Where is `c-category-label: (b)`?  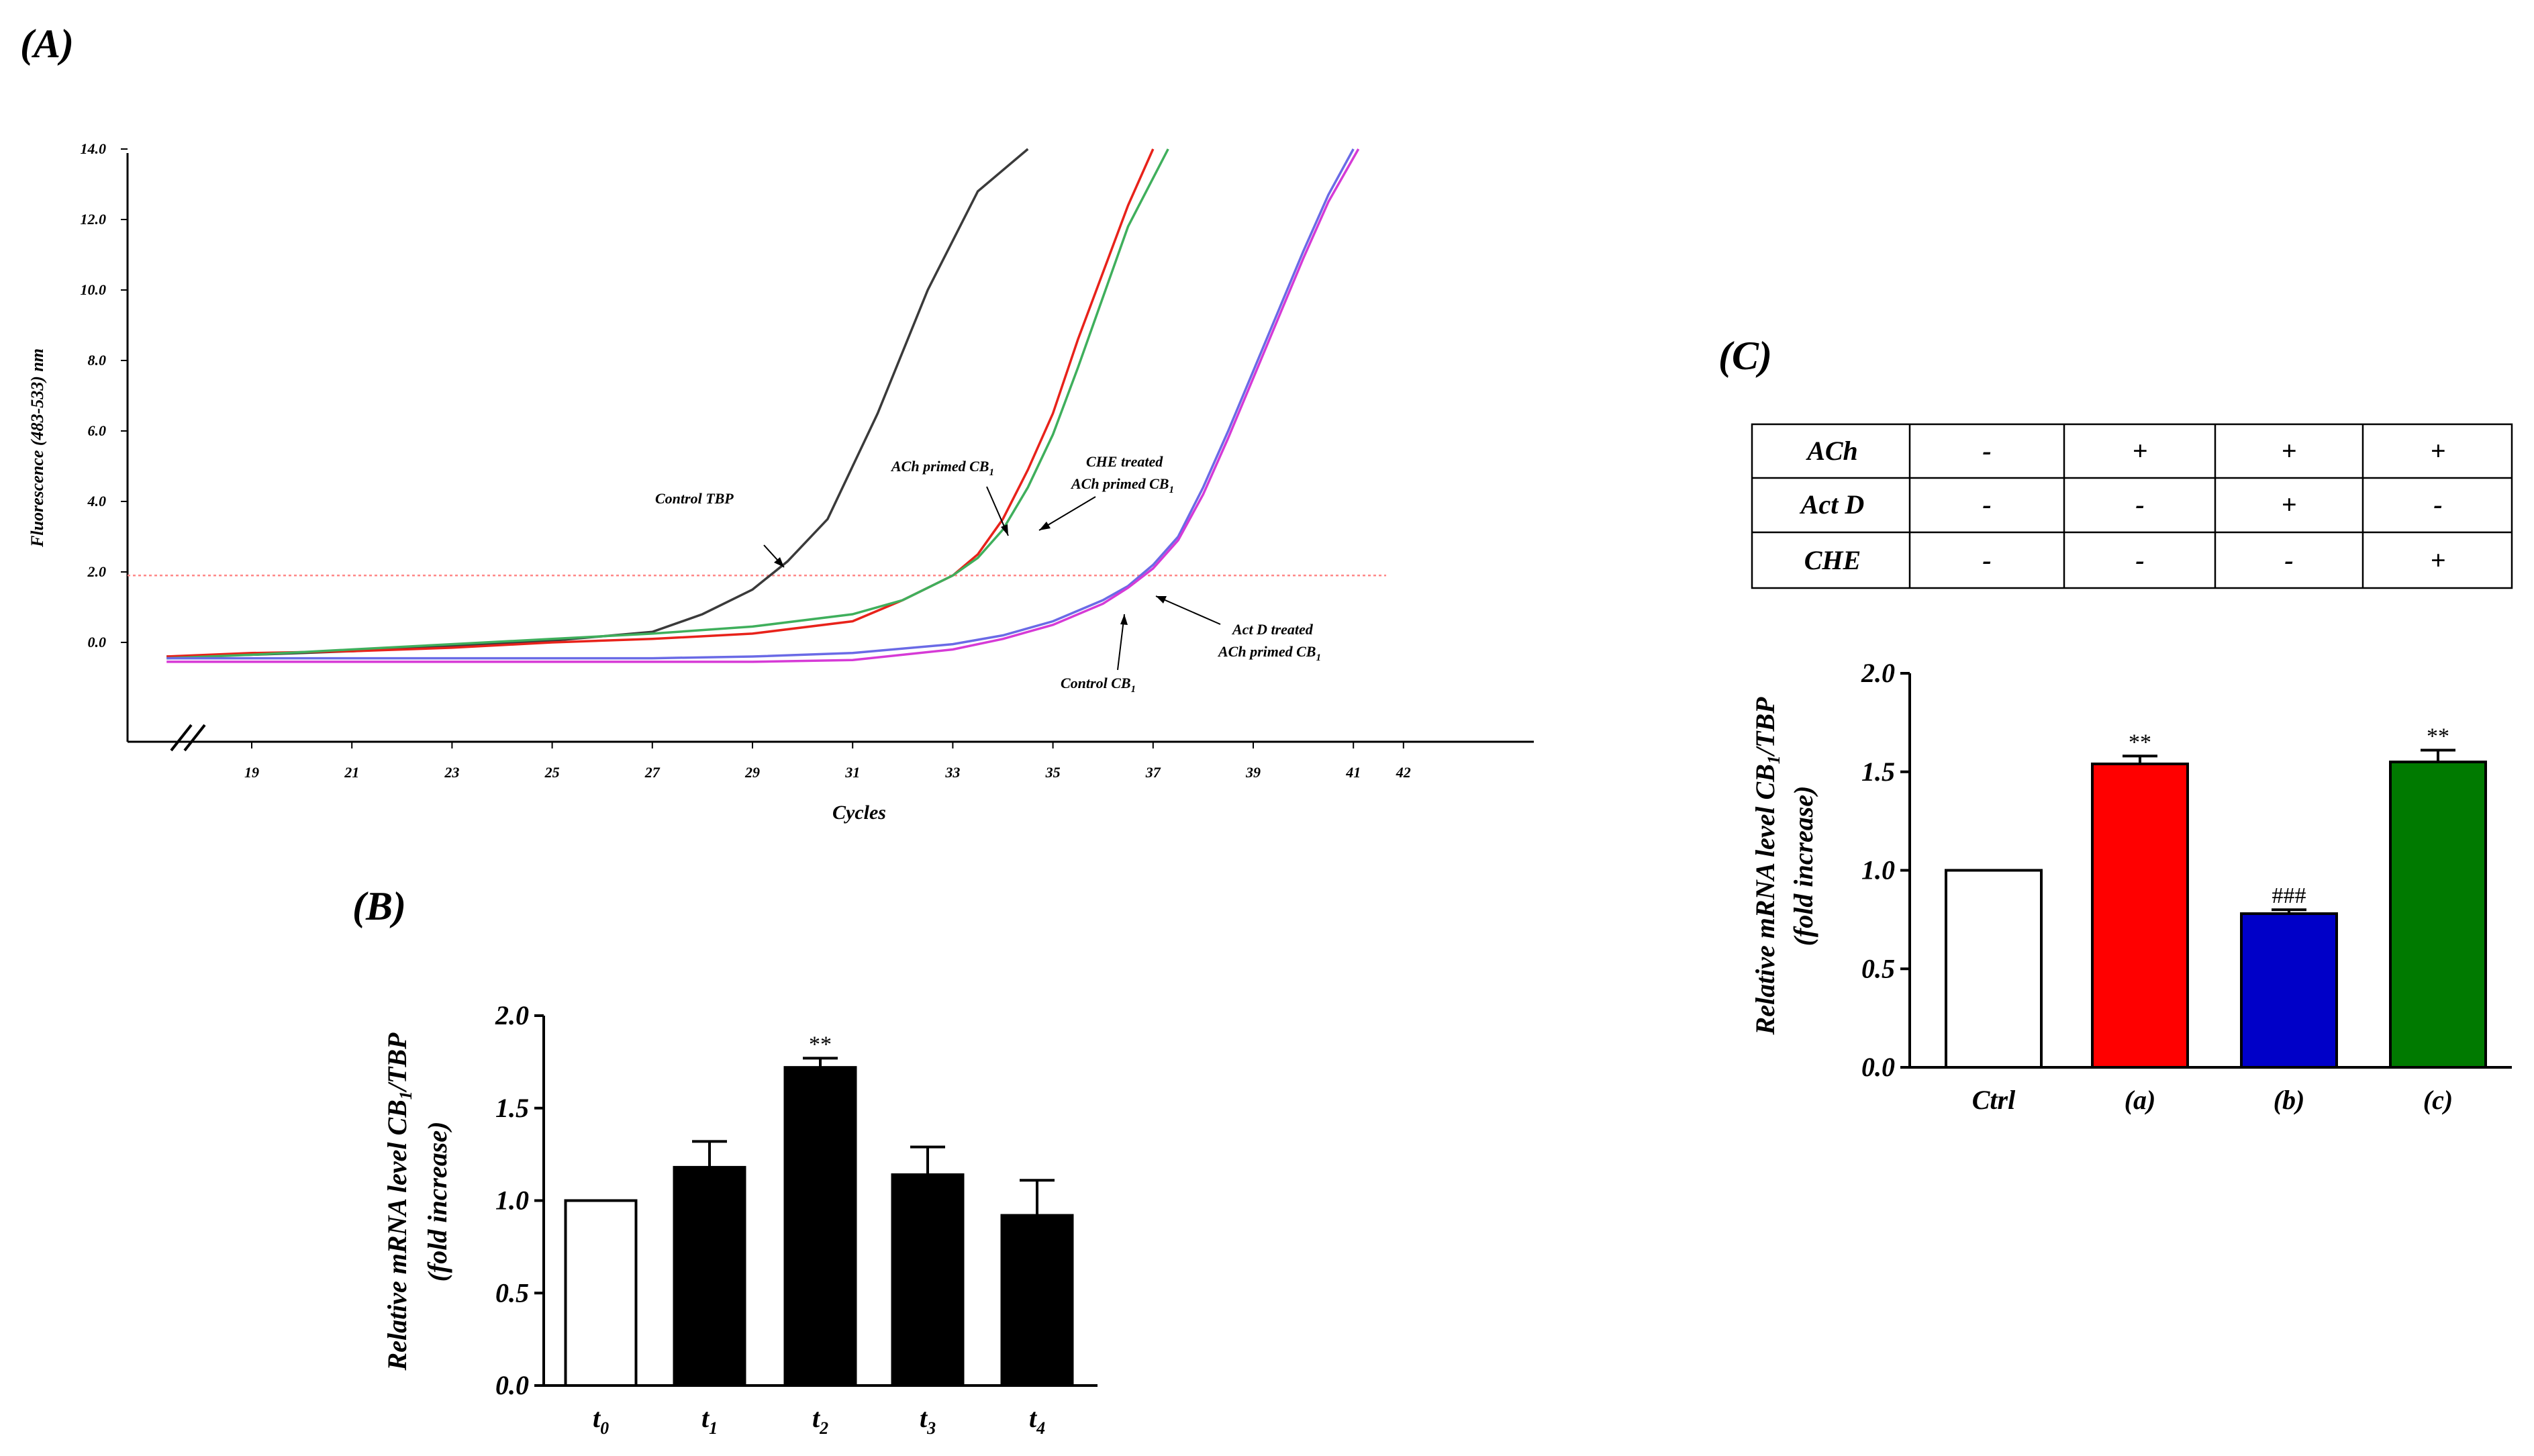
c-category-label: (b) is located at coordinates (2289, 1100).